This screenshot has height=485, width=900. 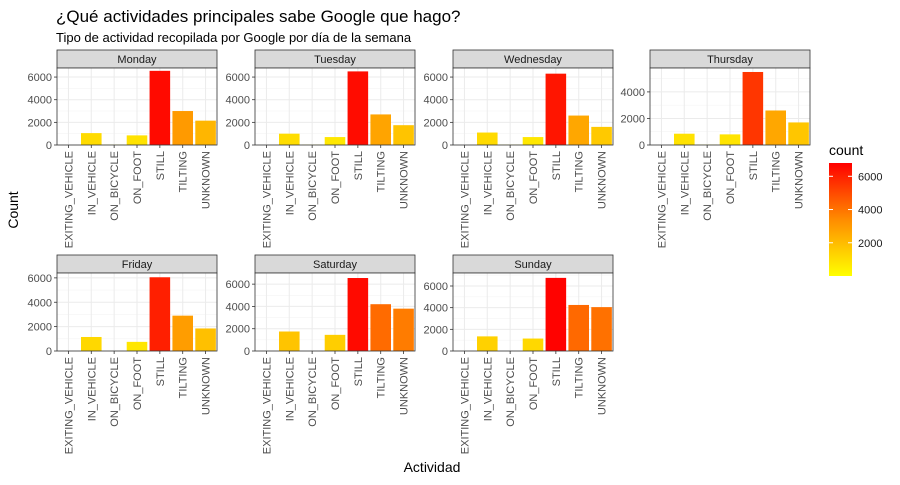 I want to click on legend-tick-label: 4000, so click(x=870, y=211).